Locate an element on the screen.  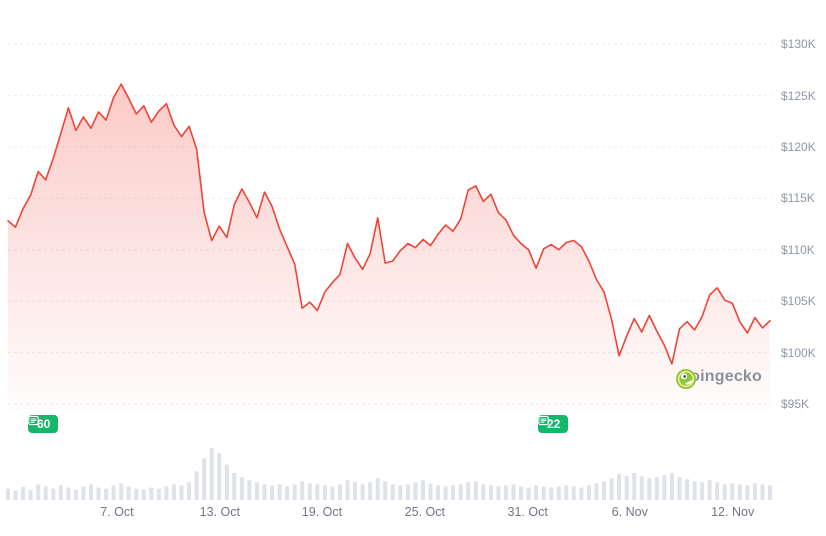
y-axis-label: $105K is located at coordinates (798, 301).